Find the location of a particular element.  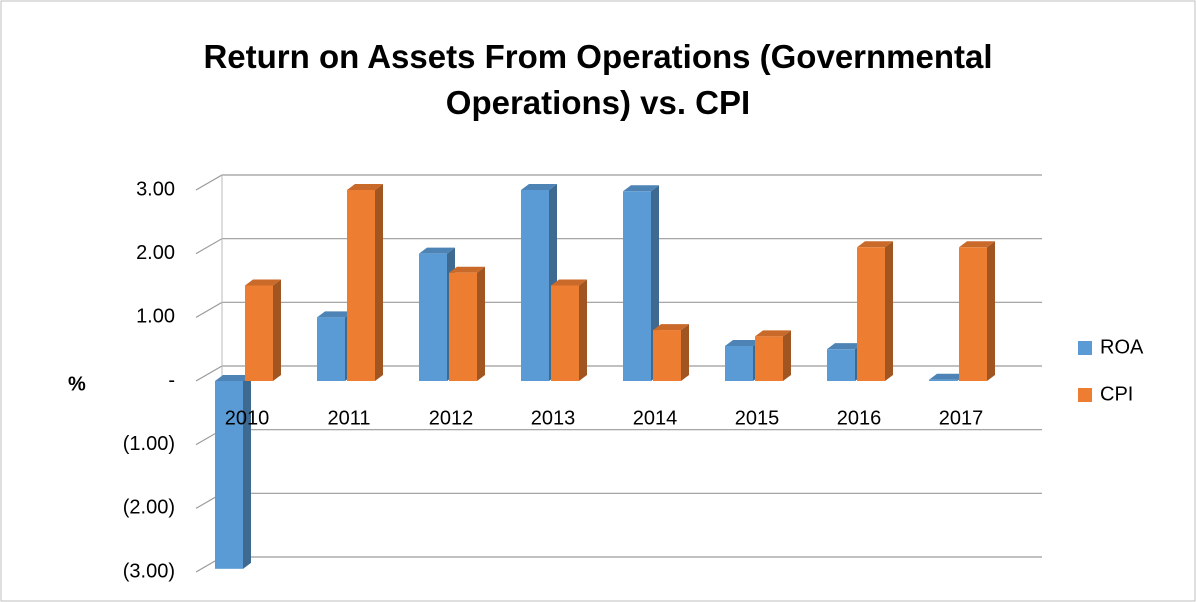

y-tick-label: (2.00) is located at coordinates (149, 508).